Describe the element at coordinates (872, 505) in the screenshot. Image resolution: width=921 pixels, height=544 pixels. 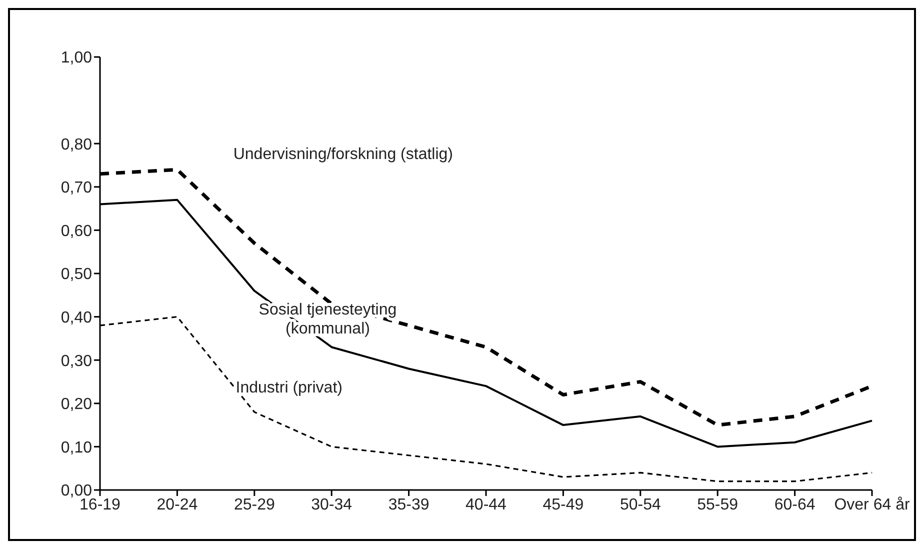
I see `x-tick-label: Over 64 år` at that location.